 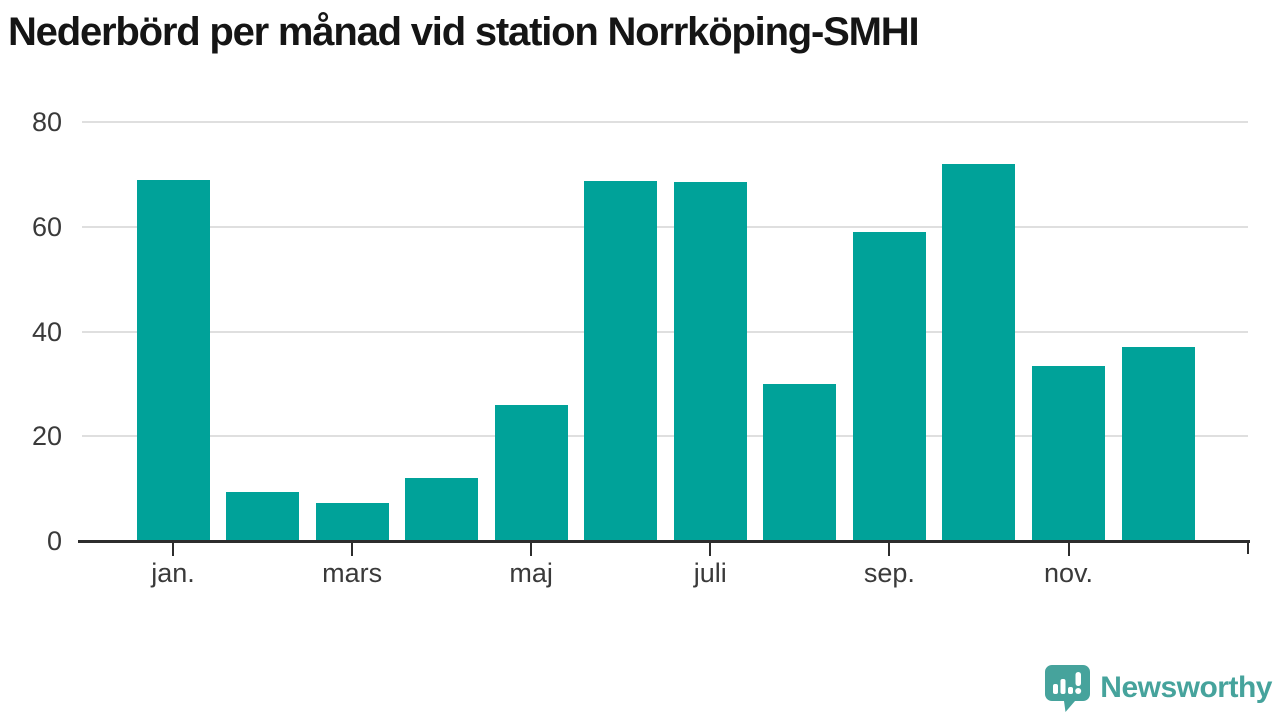 I want to click on logo-exclamation-stroke, so click(x=1078, y=679).